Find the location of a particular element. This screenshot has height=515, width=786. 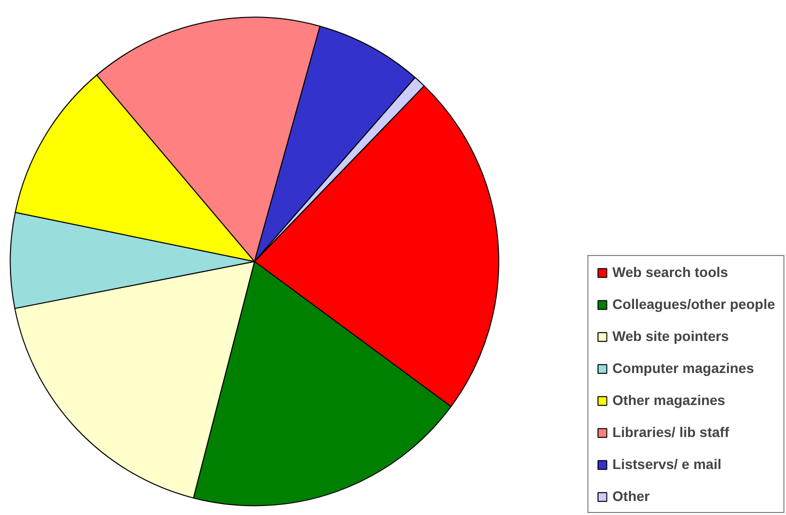

legend-label: Web search tools is located at coordinates (670, 272).